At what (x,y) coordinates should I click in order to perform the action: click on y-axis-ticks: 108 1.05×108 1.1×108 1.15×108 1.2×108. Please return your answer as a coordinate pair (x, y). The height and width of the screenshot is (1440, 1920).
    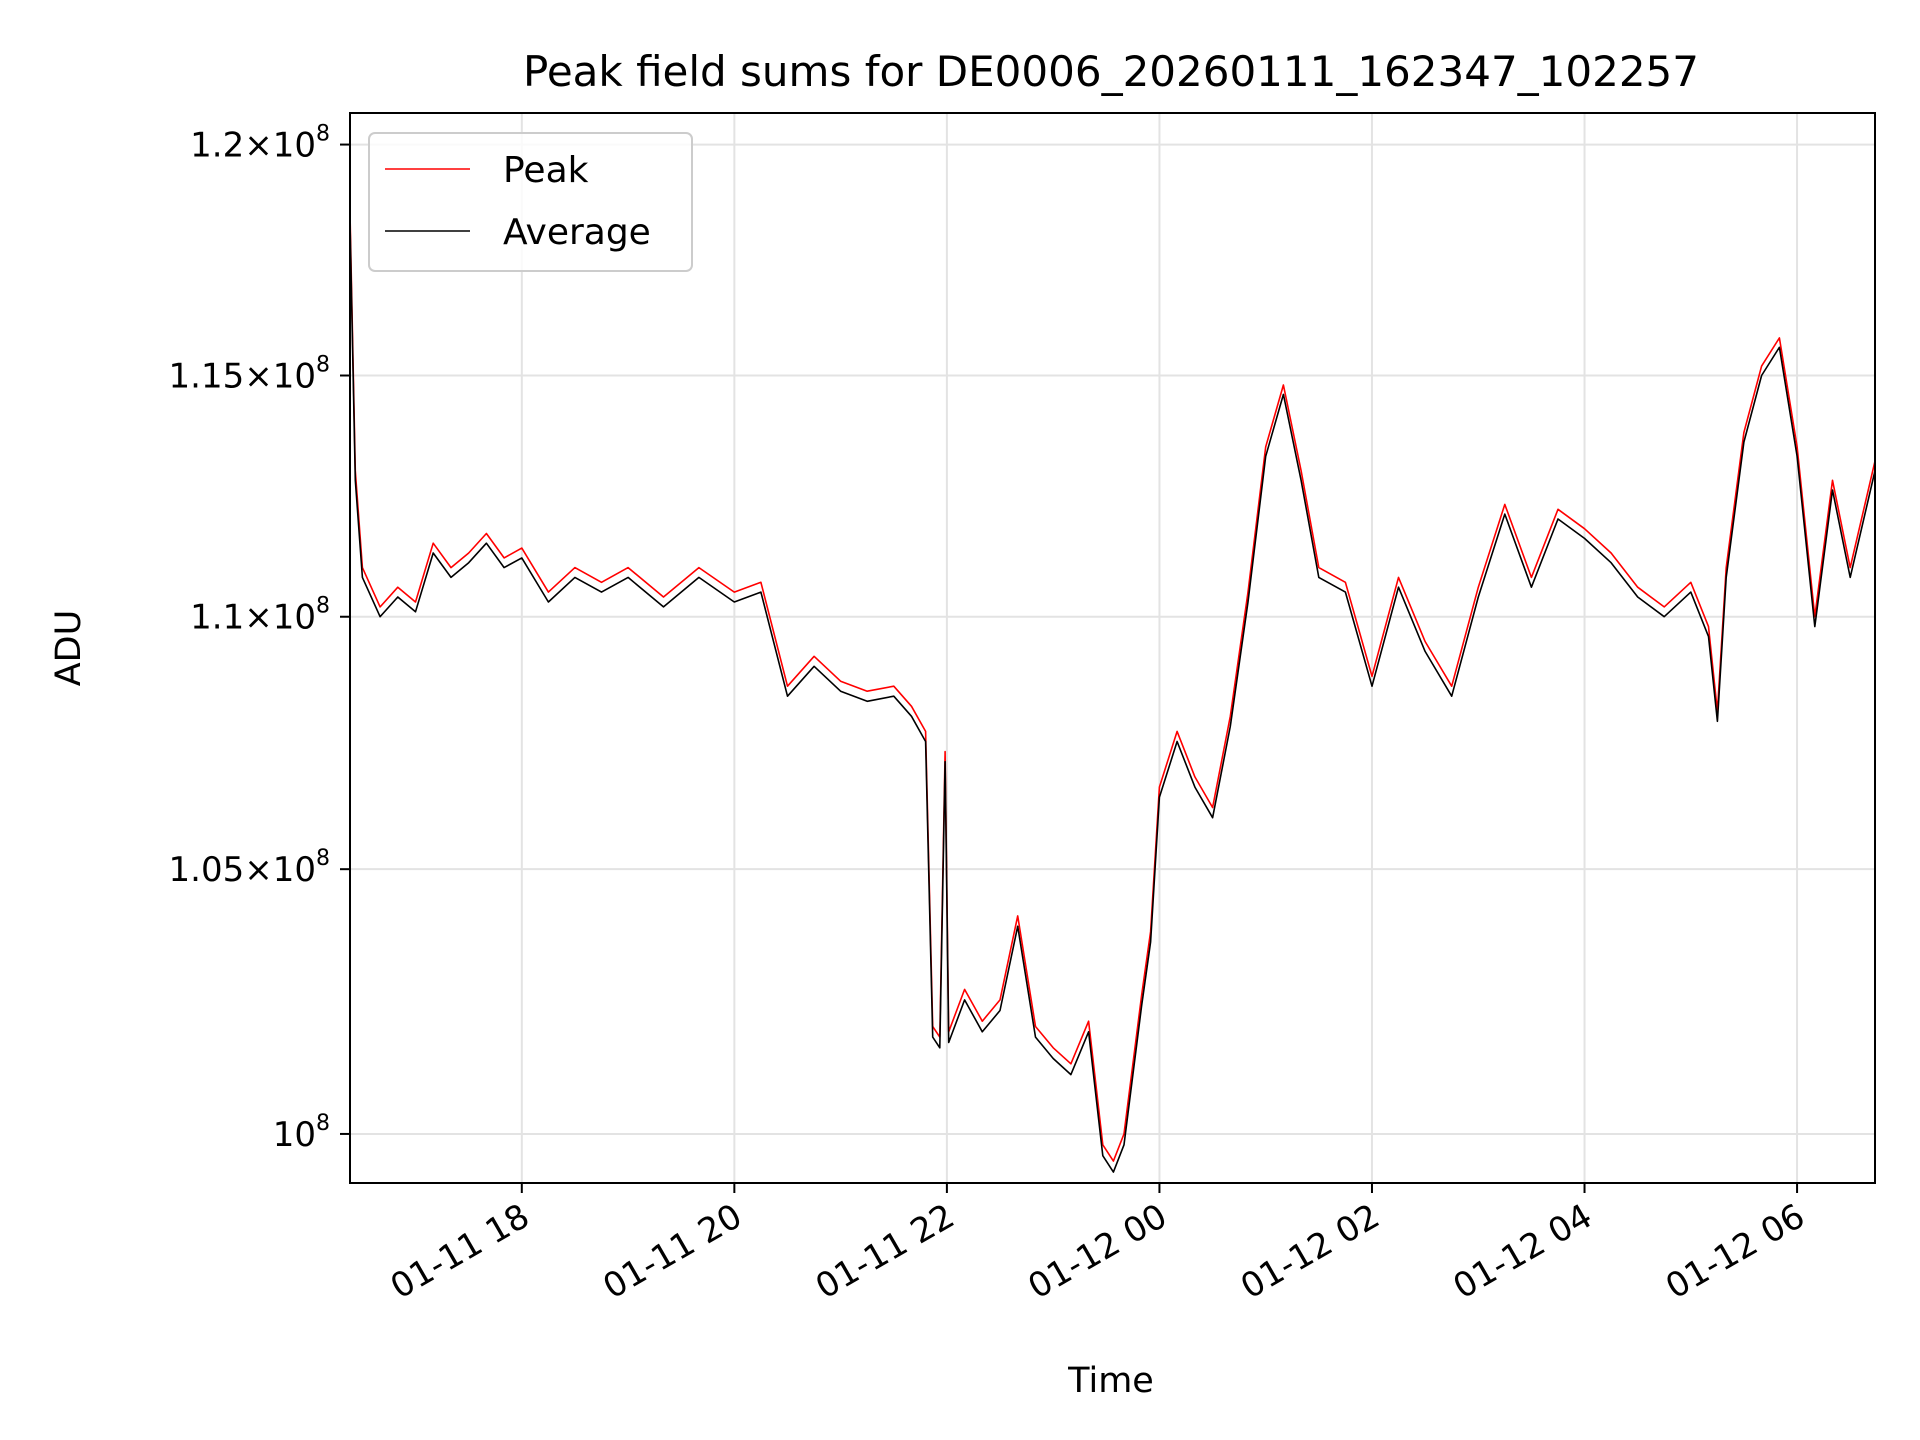
    Looking at the image, I should click on (259, 638).